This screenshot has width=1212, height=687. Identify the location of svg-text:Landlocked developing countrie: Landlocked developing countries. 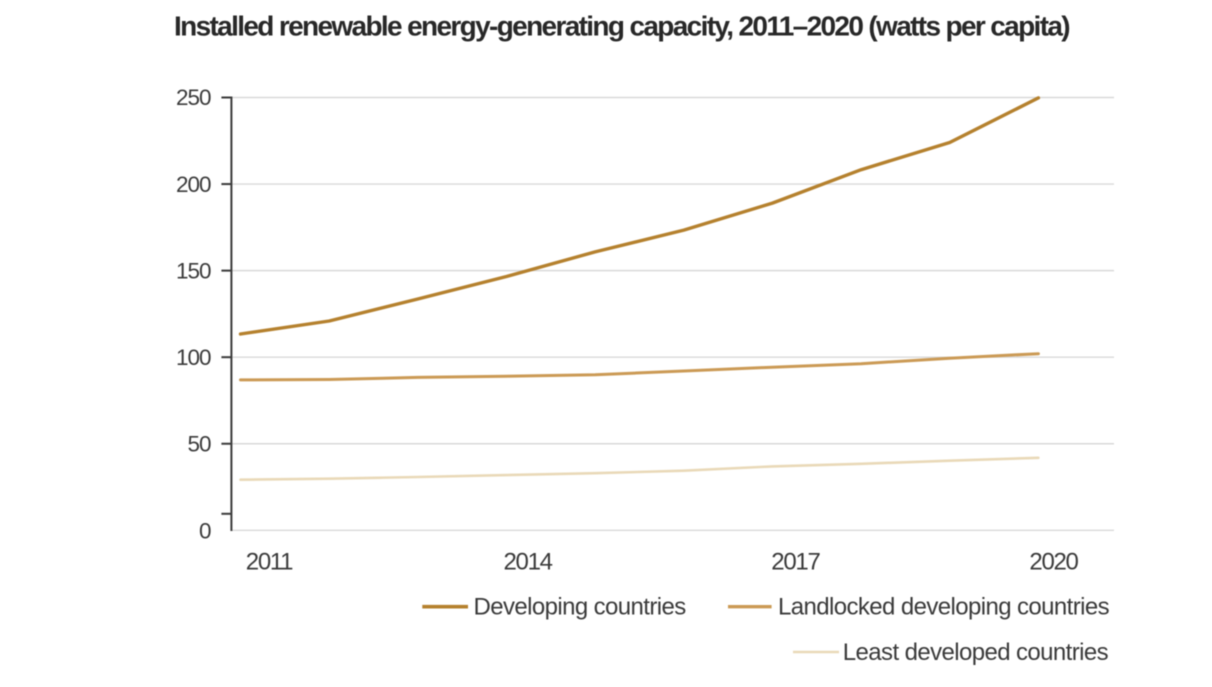
(944, 607).